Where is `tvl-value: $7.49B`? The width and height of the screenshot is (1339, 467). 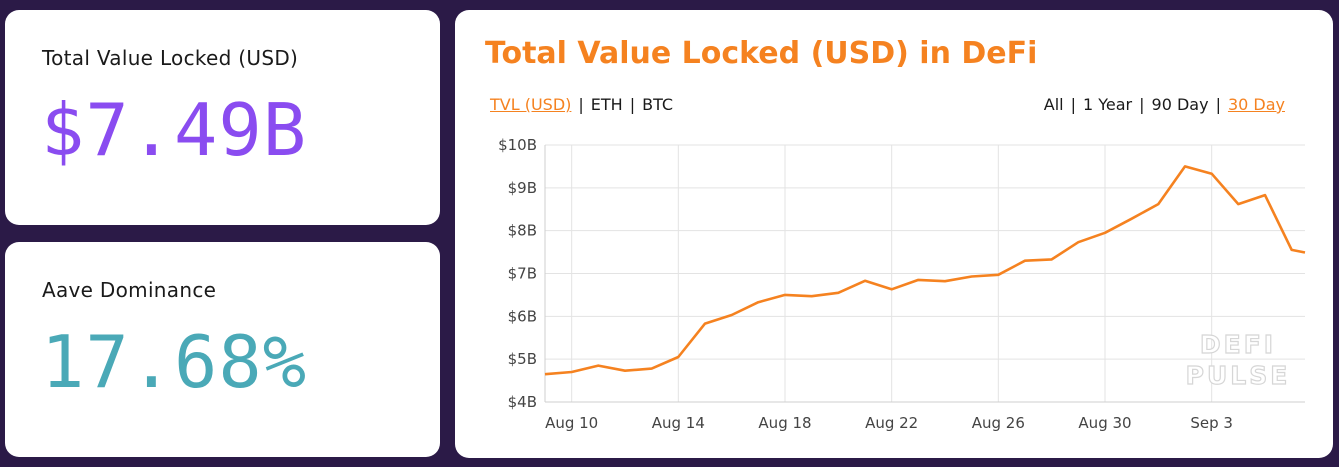
tvl-value: $7.49B is located at coordinates (174, 130).